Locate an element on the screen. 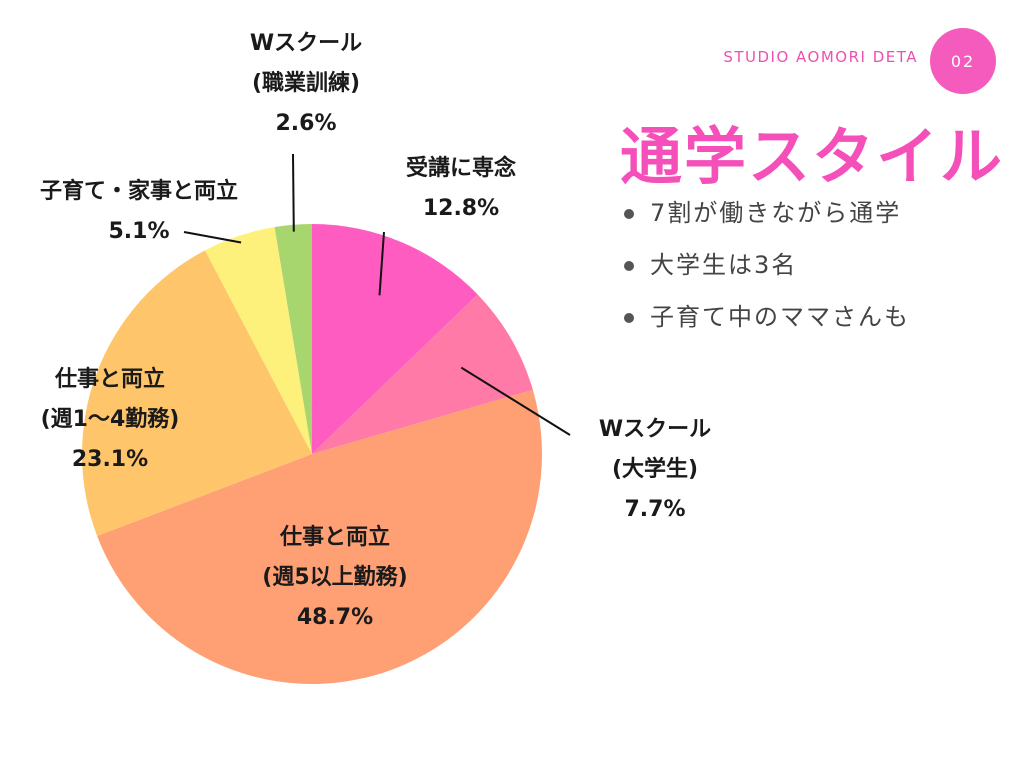 The image size is (1024, 768). label-focus-study-value: 12.8% is located at coordinates (461, 208).